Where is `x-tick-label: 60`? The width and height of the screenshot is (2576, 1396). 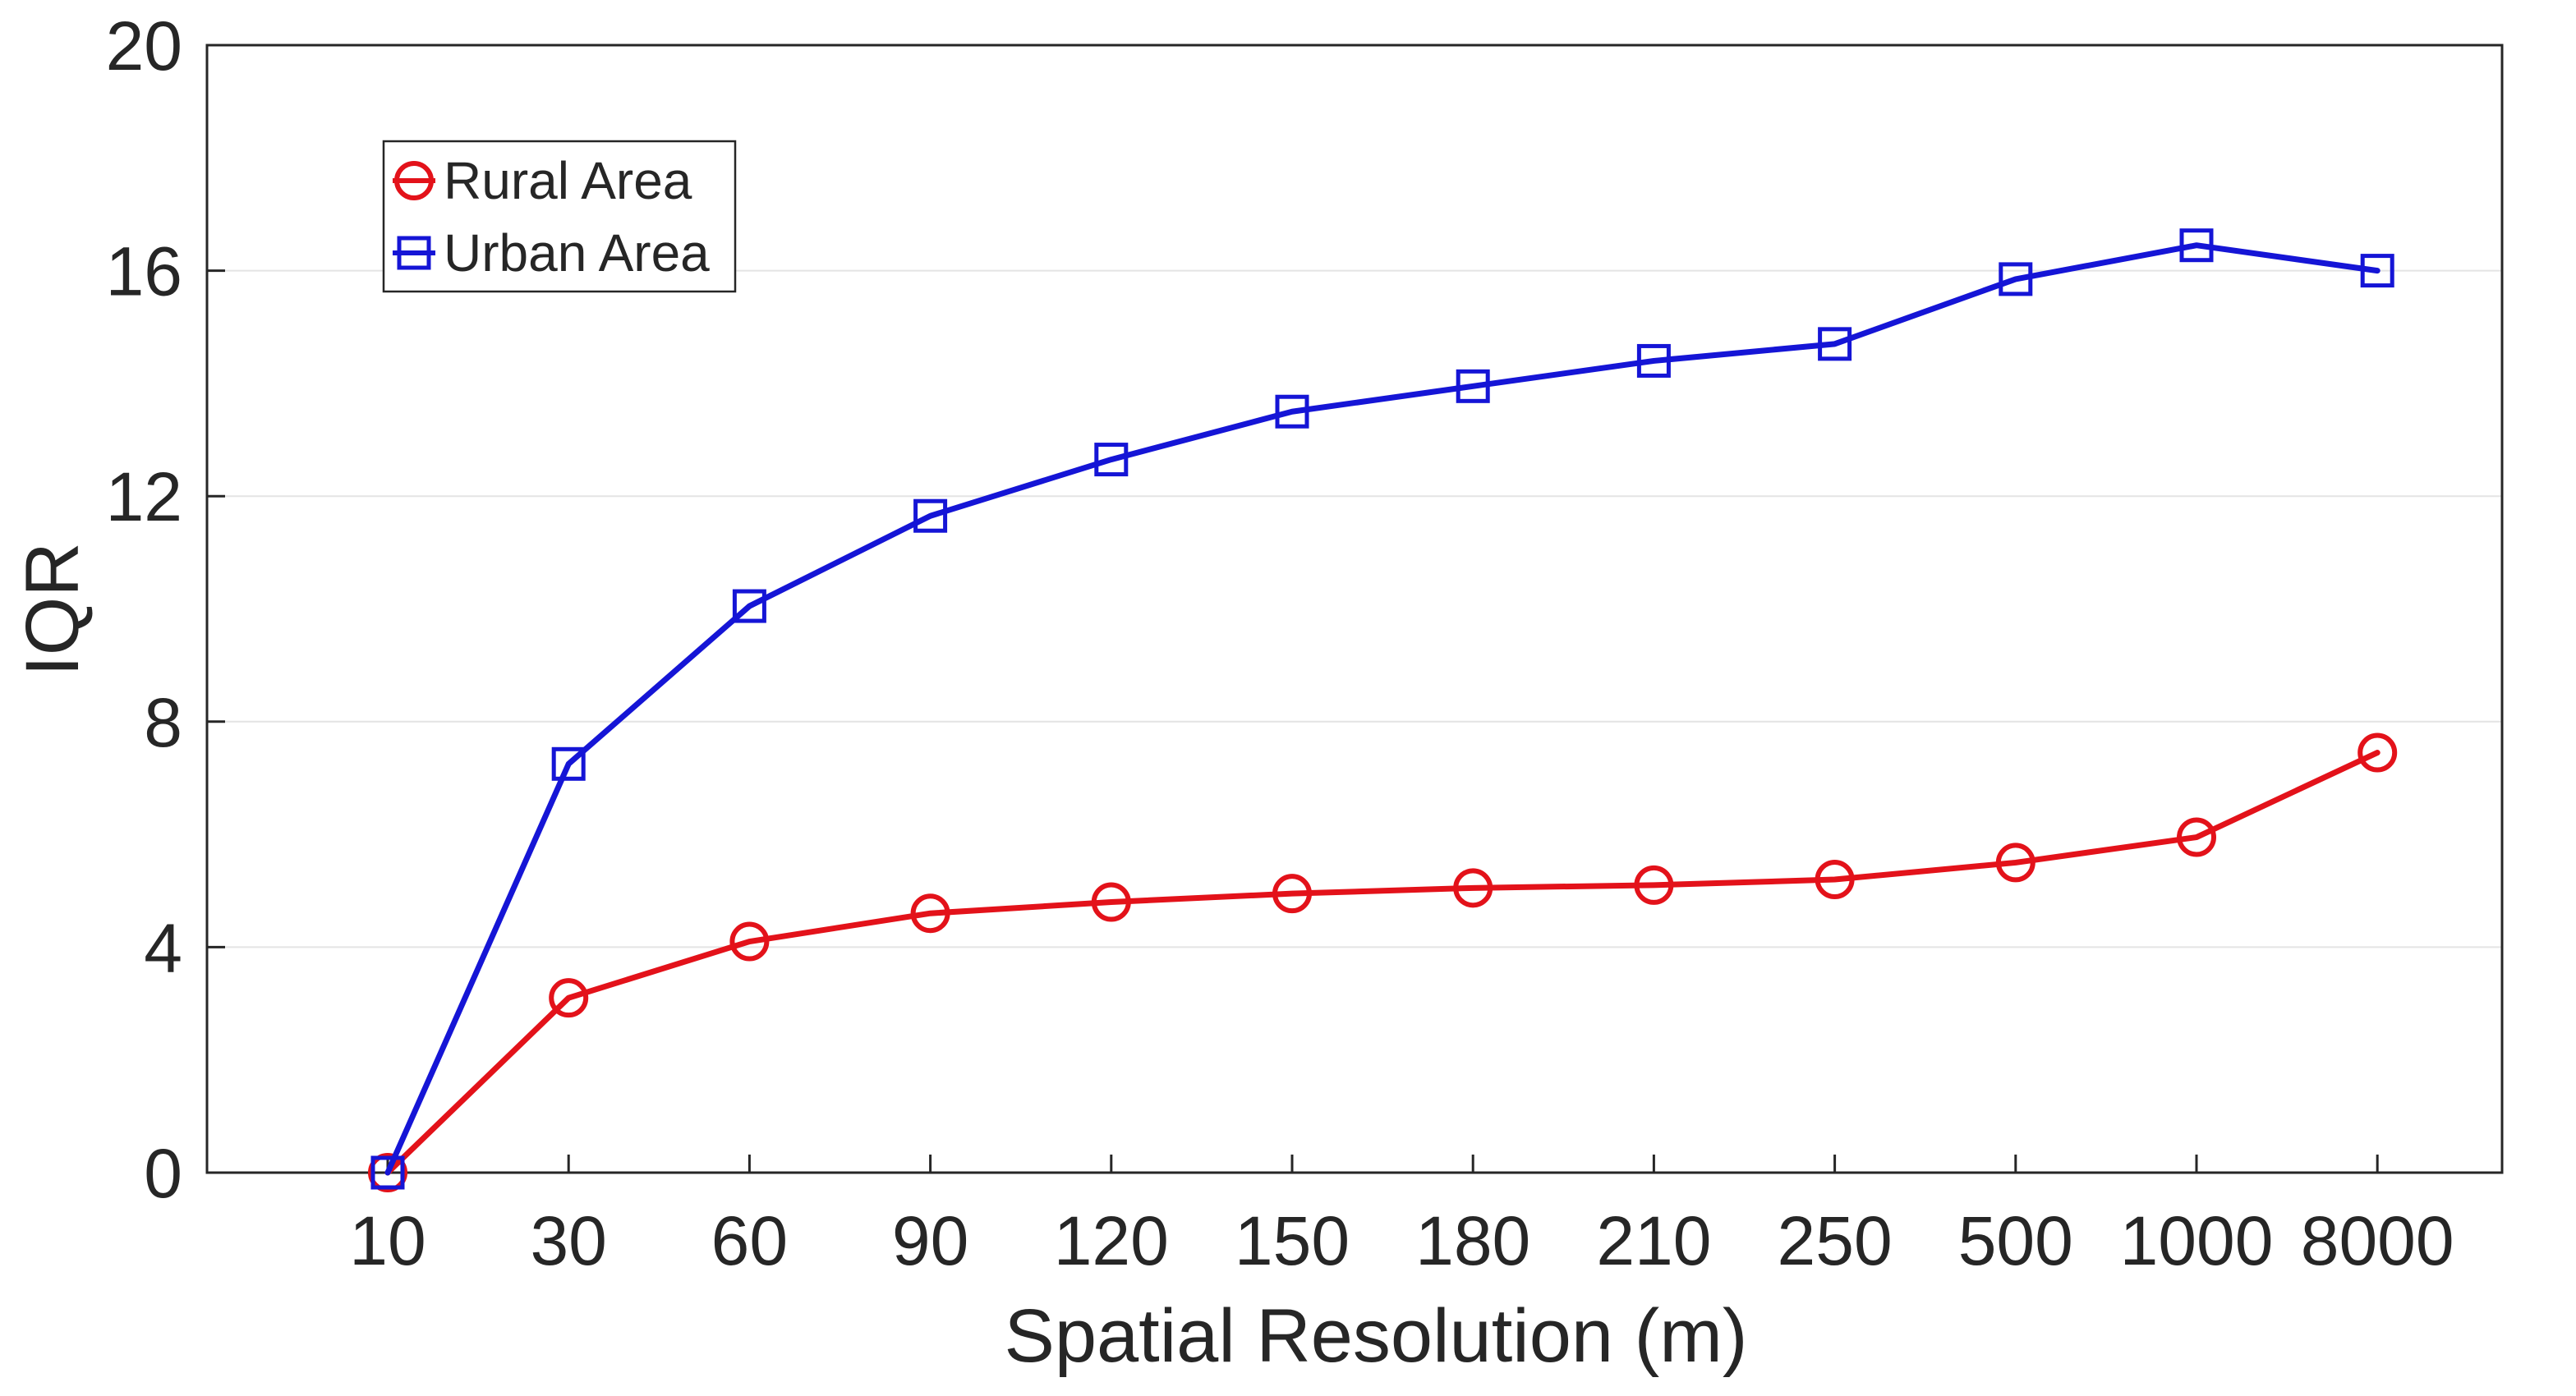 x-tick-label: 60 is located at coordinates (749, 1240).